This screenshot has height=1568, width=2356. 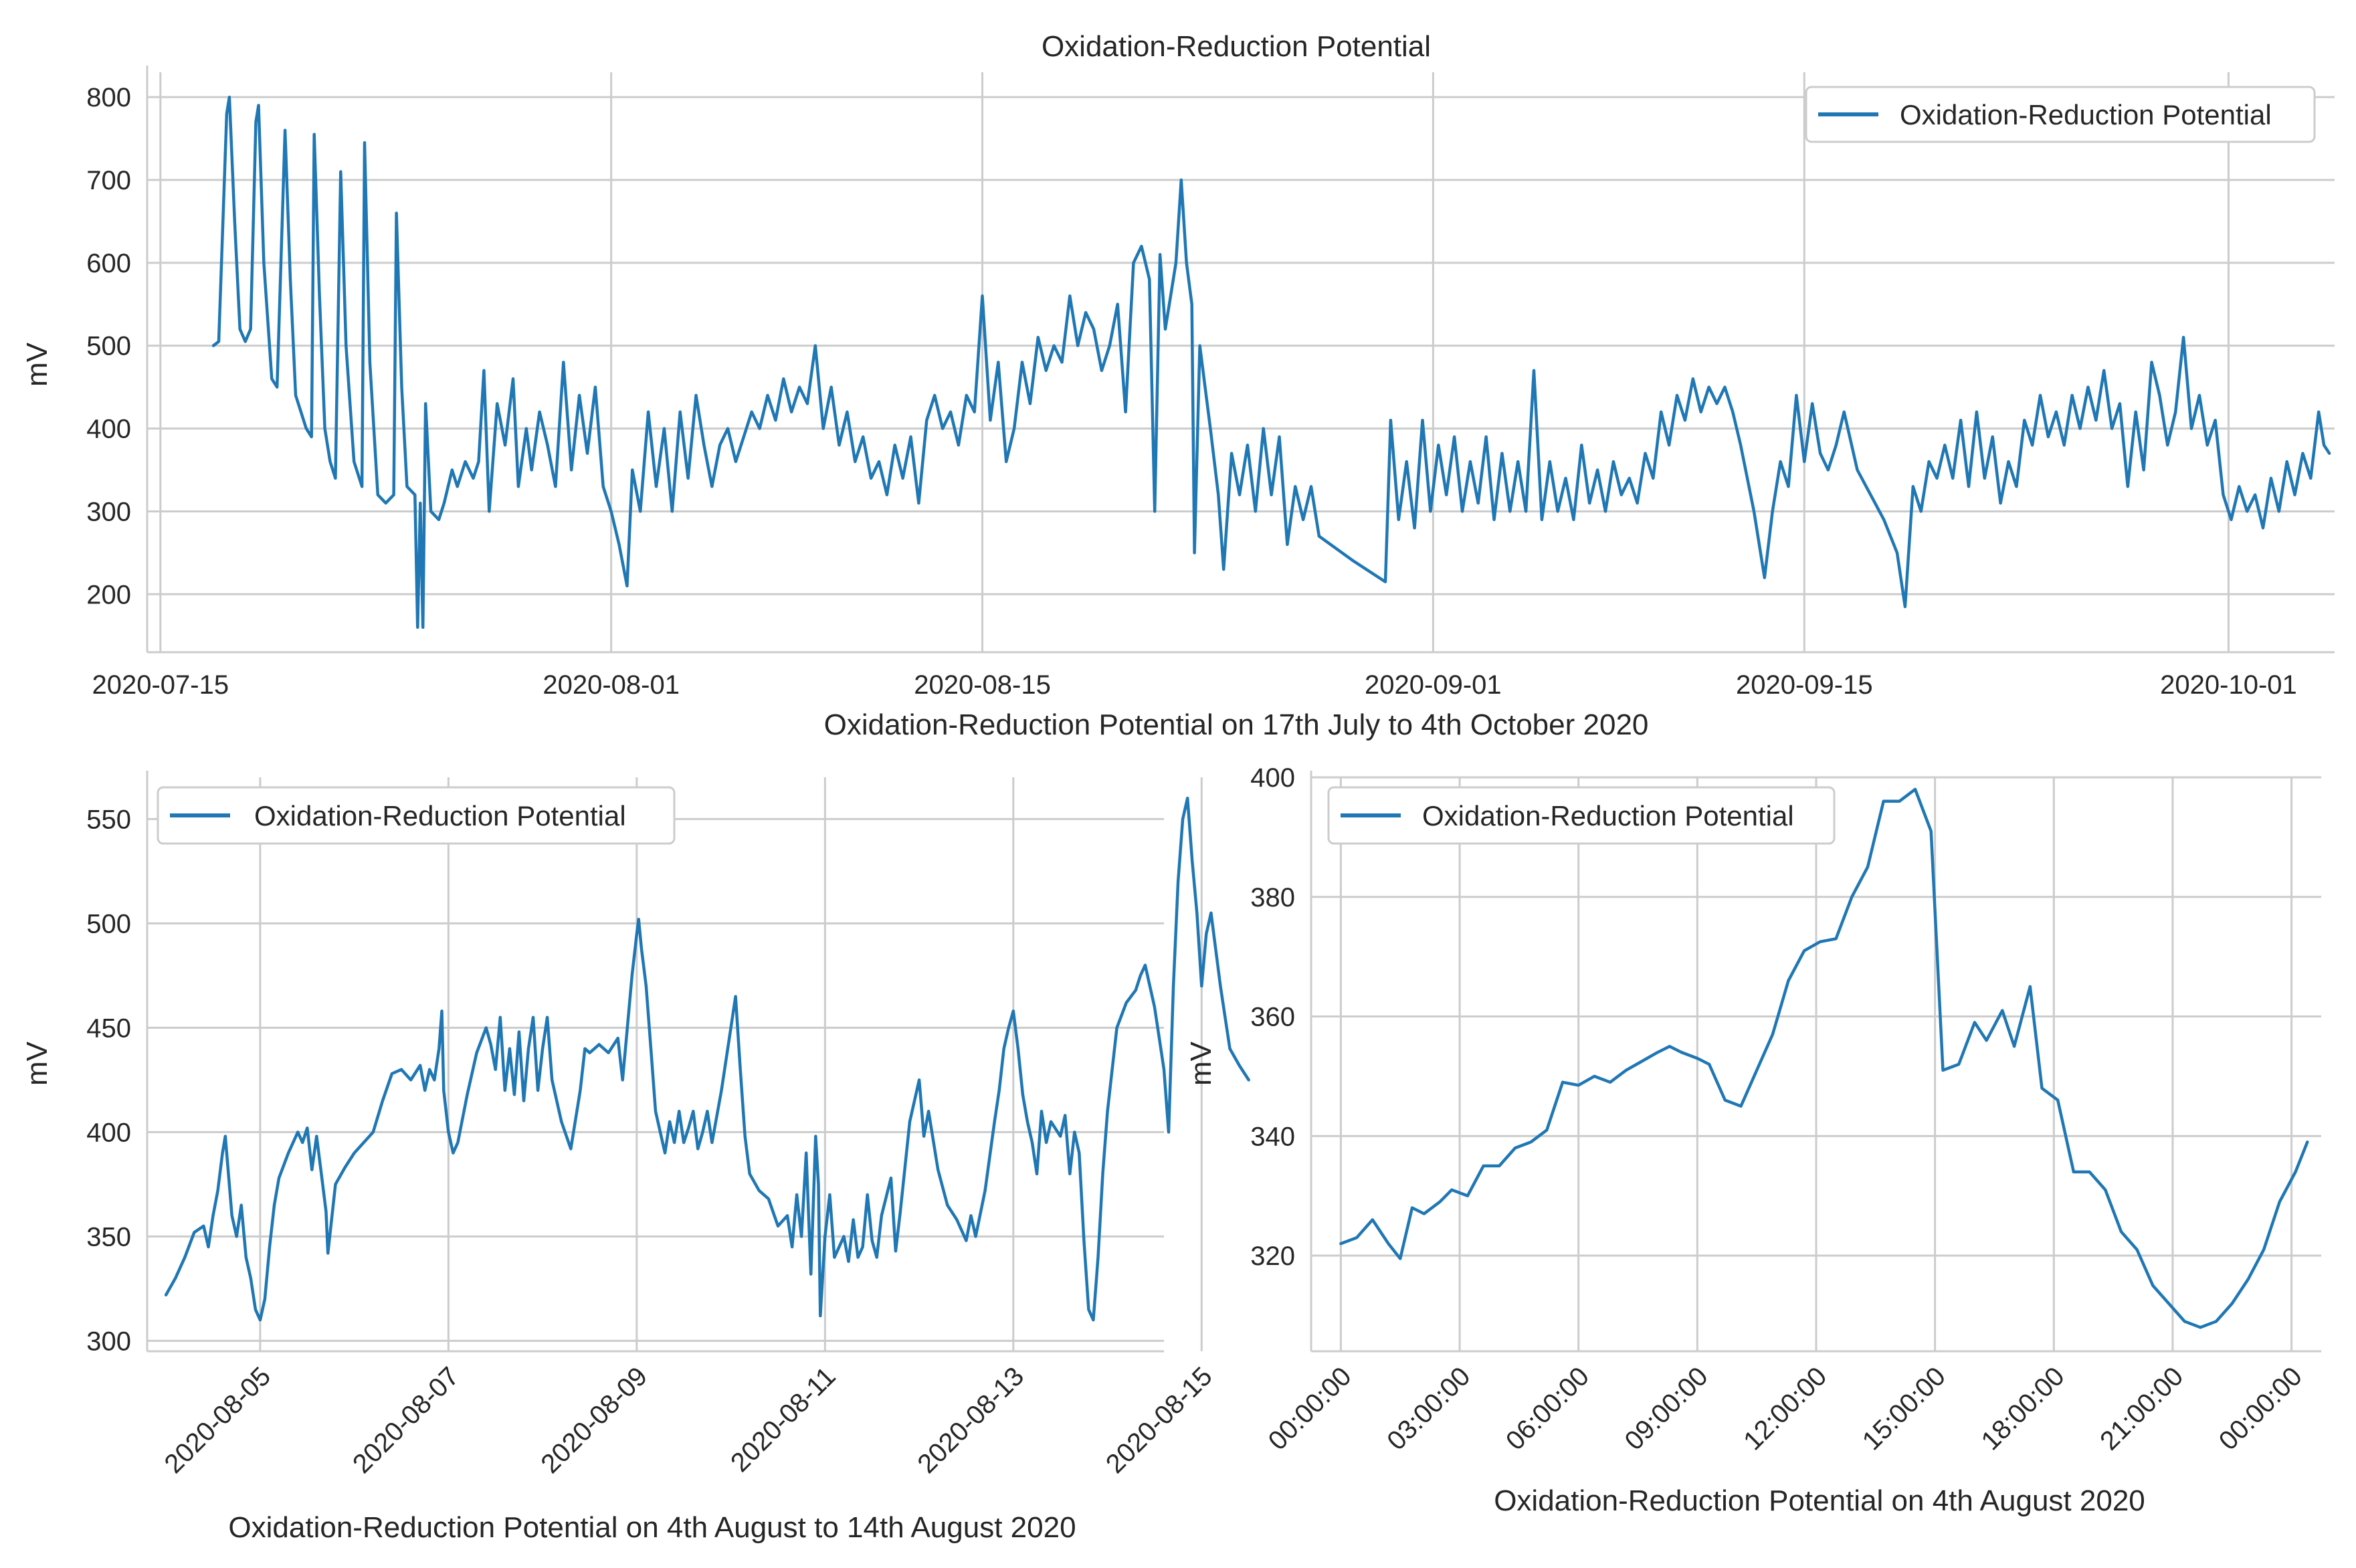 What do you see at coordinates (2228, 685) in the screenshot?
I see `x-tick-label: 2020-10-01` at bounding box center [2228, 685].